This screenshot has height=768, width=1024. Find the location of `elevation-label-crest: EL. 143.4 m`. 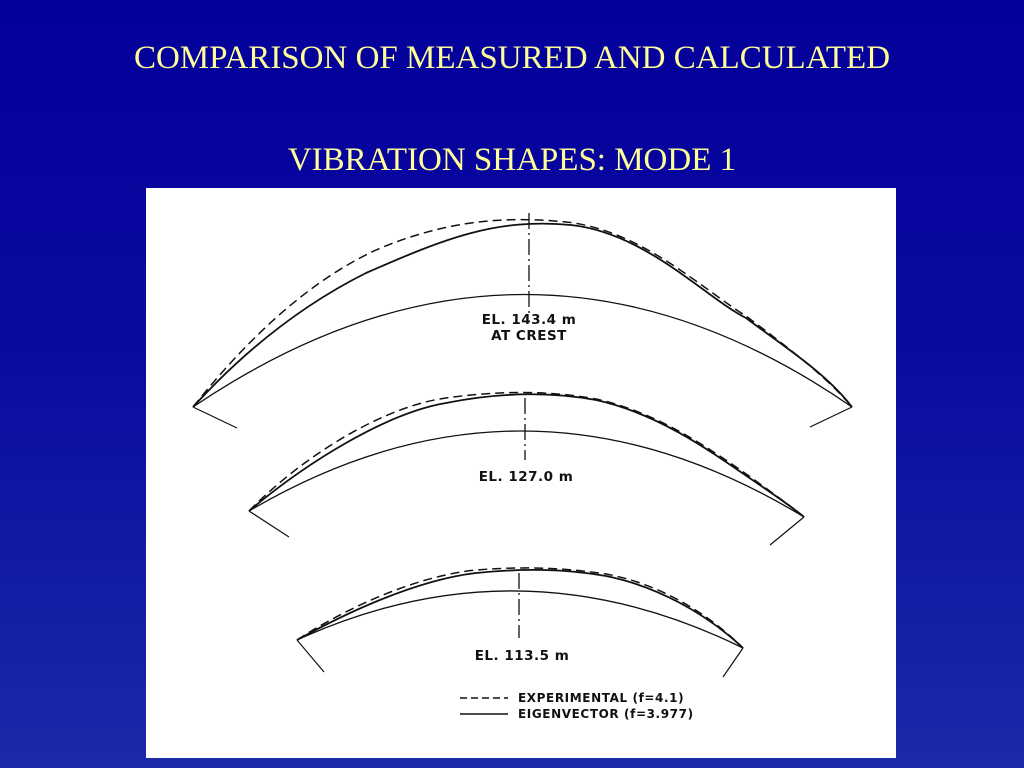

elevation-label-crest: EL. 143.4 m is located at coordinates (529, 320).